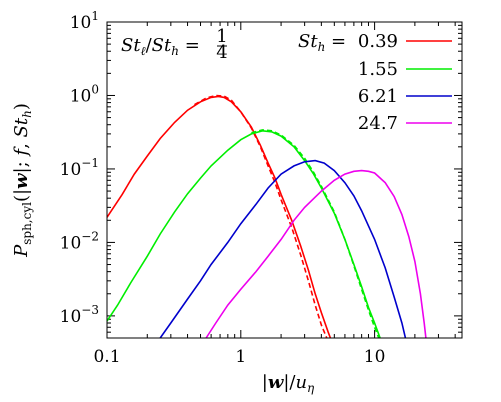 This screenshot has height=402, width=501. I want to click on svg-text: |w|/uη, so click(288, 383).